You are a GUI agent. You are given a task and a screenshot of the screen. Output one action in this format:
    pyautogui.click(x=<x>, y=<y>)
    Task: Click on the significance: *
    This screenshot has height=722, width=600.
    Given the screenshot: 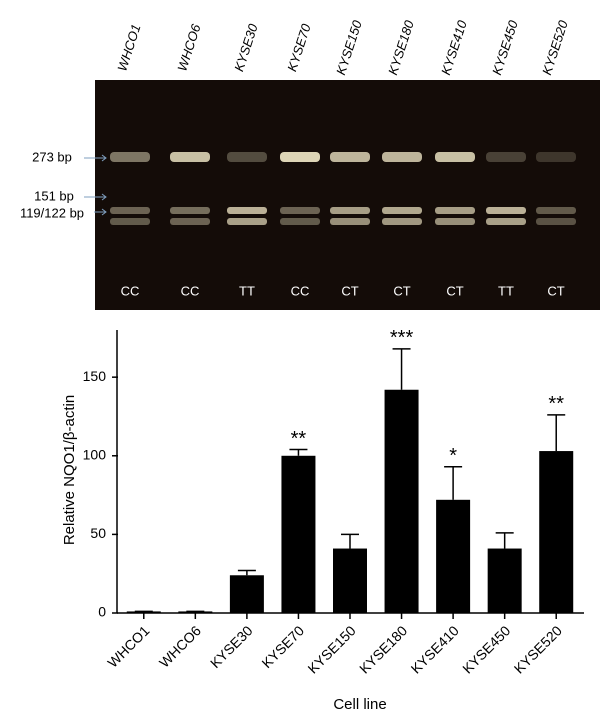 What is the action you would take?
    pyautogui.click(x=453, y=456)
    